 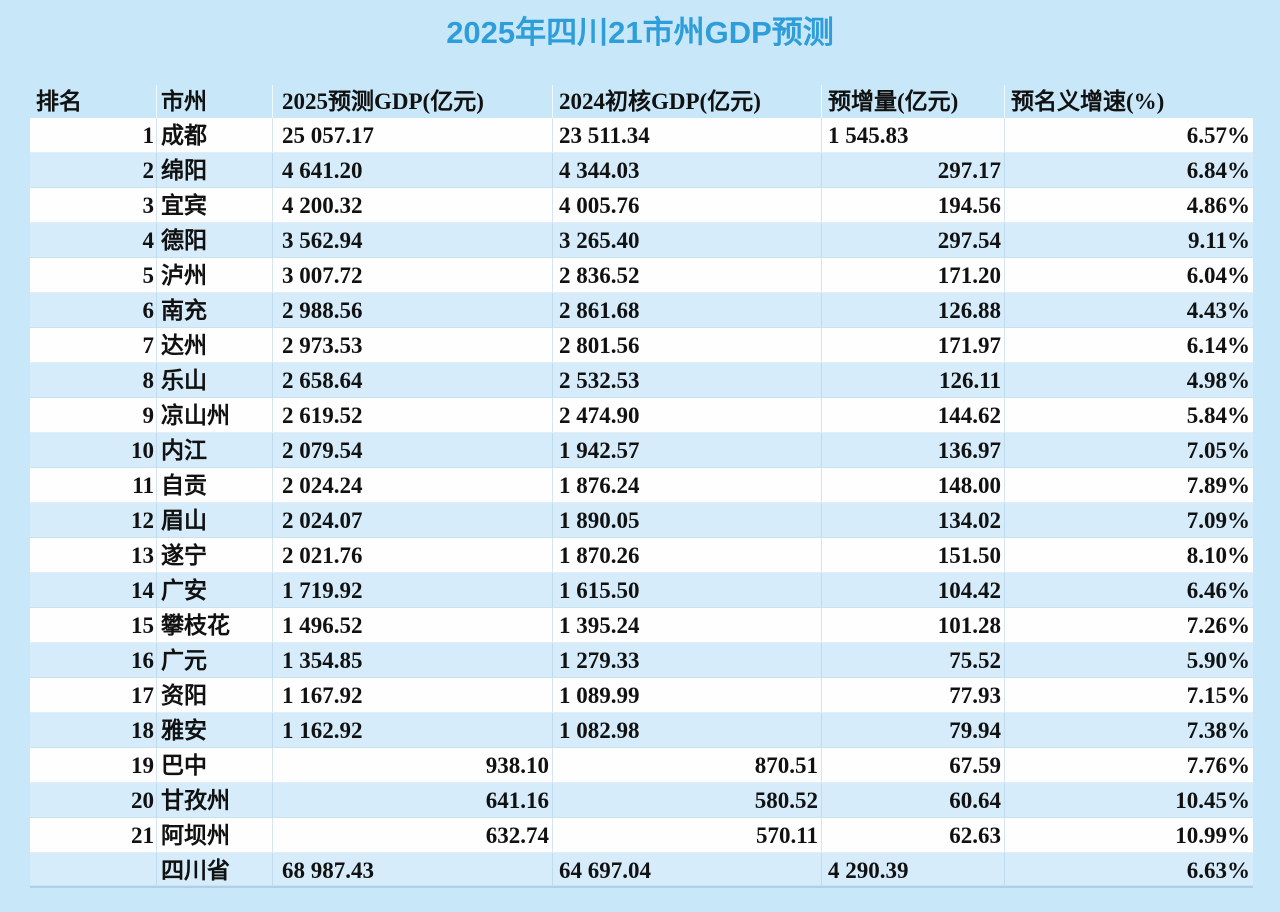 I want to click on cell-increase: 144.62, so click(x=913, y=415).